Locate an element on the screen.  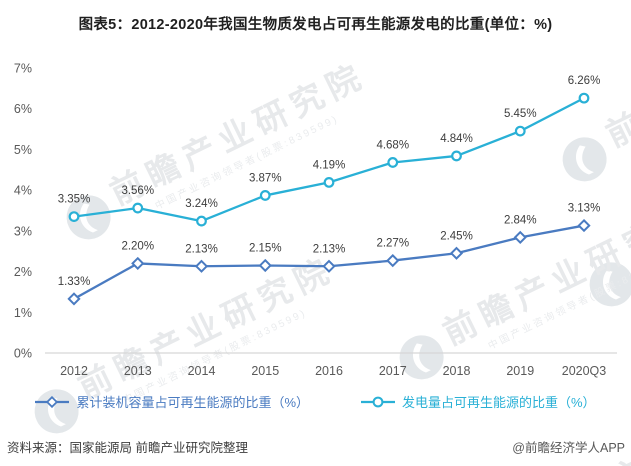
data-label: 3.35% is located at coordinates (74, 200).